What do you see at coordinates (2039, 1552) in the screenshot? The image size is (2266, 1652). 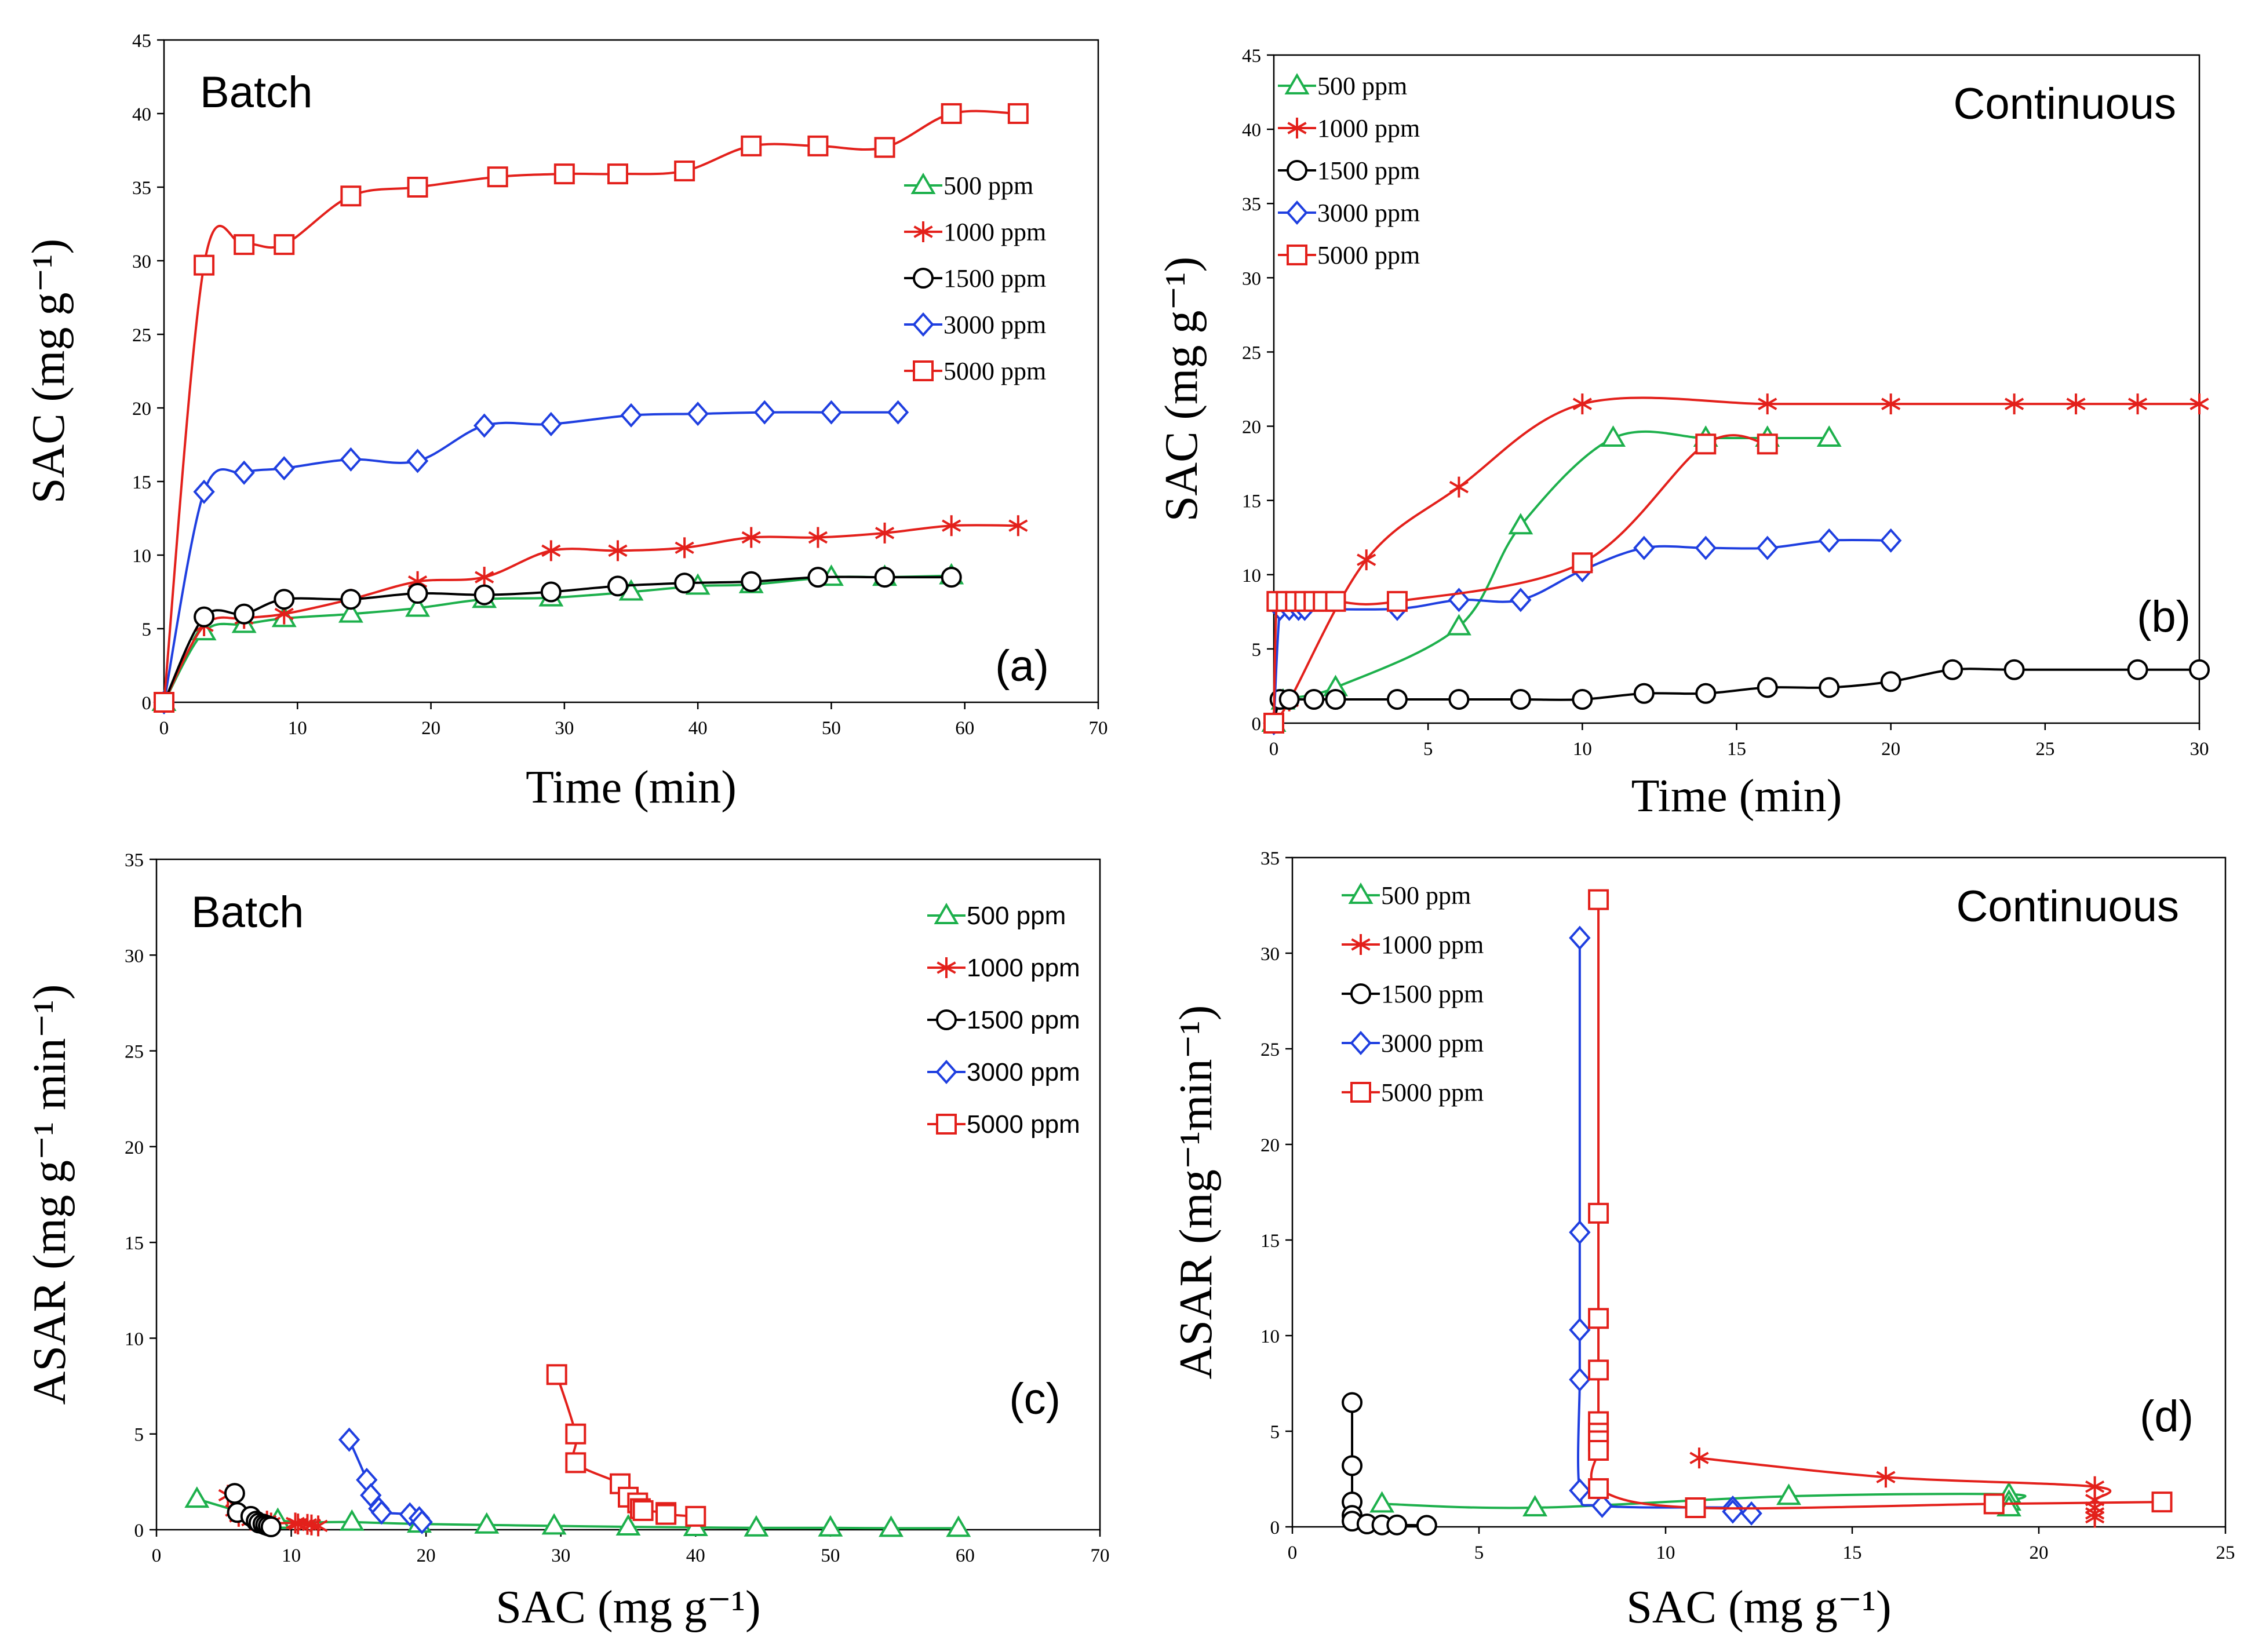 I see `x-tick-label: 20` at bounding box center [2039, 1552].